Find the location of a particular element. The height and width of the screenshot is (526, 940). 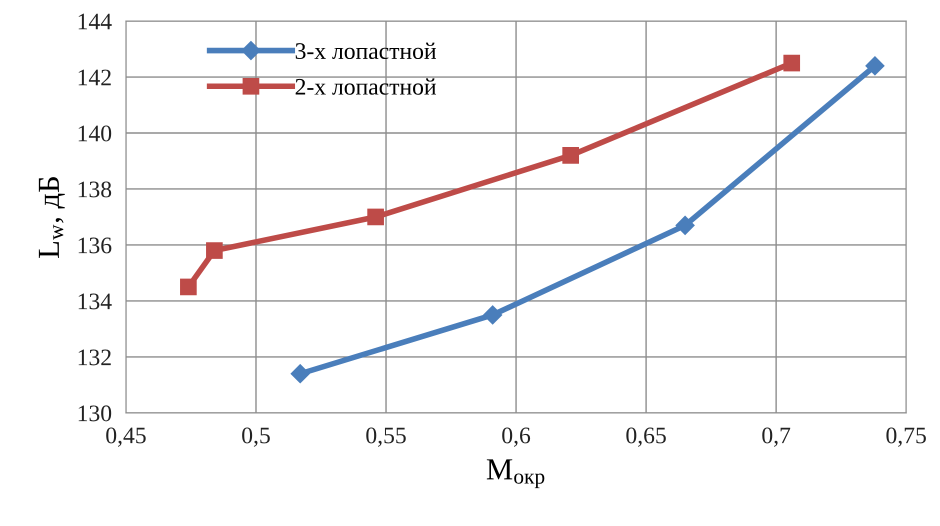

y-tick-label: 142 is located at coordinates (94, 78).